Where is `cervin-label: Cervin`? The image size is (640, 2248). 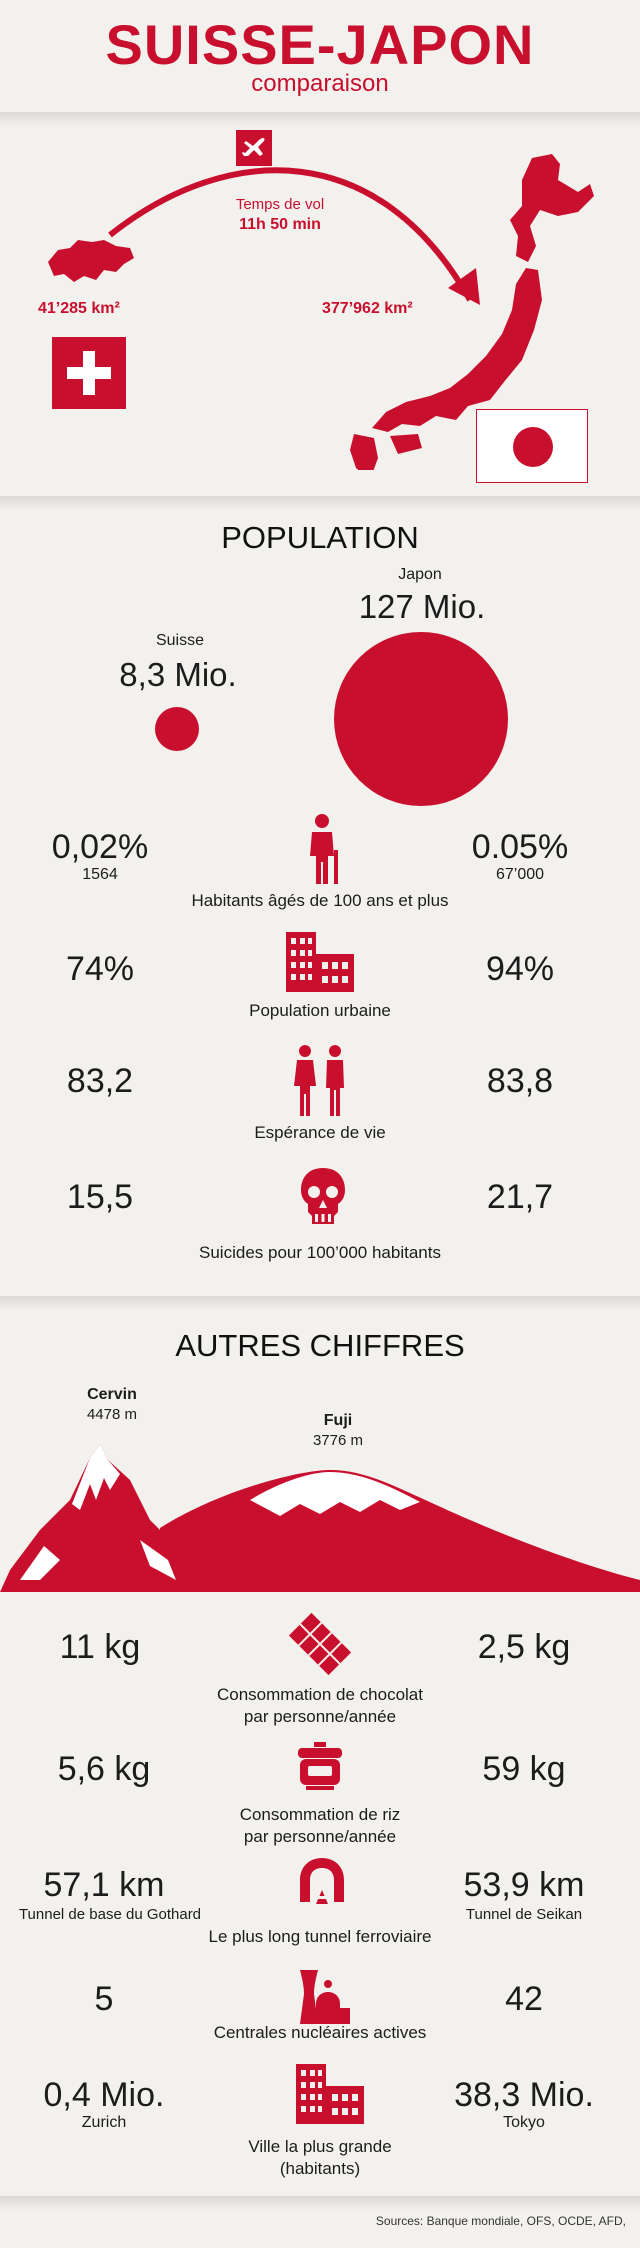 cervin-label: Cervin is located at coordinates (112, 1394).